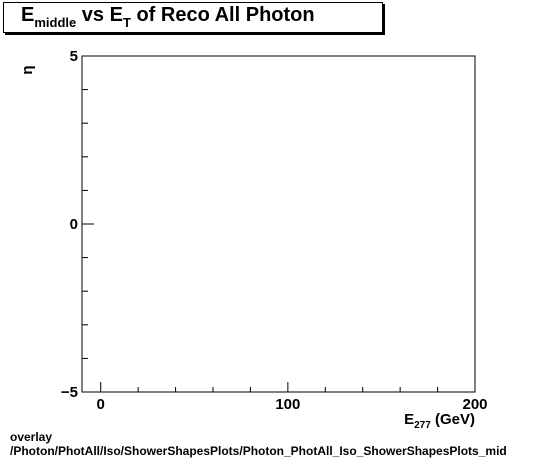  What do you see at coordinates (168, 17) in the screenshot?
I see `chart-title: Emiddle vs ET of Reco All Photon` at bounding box center [168, 17].